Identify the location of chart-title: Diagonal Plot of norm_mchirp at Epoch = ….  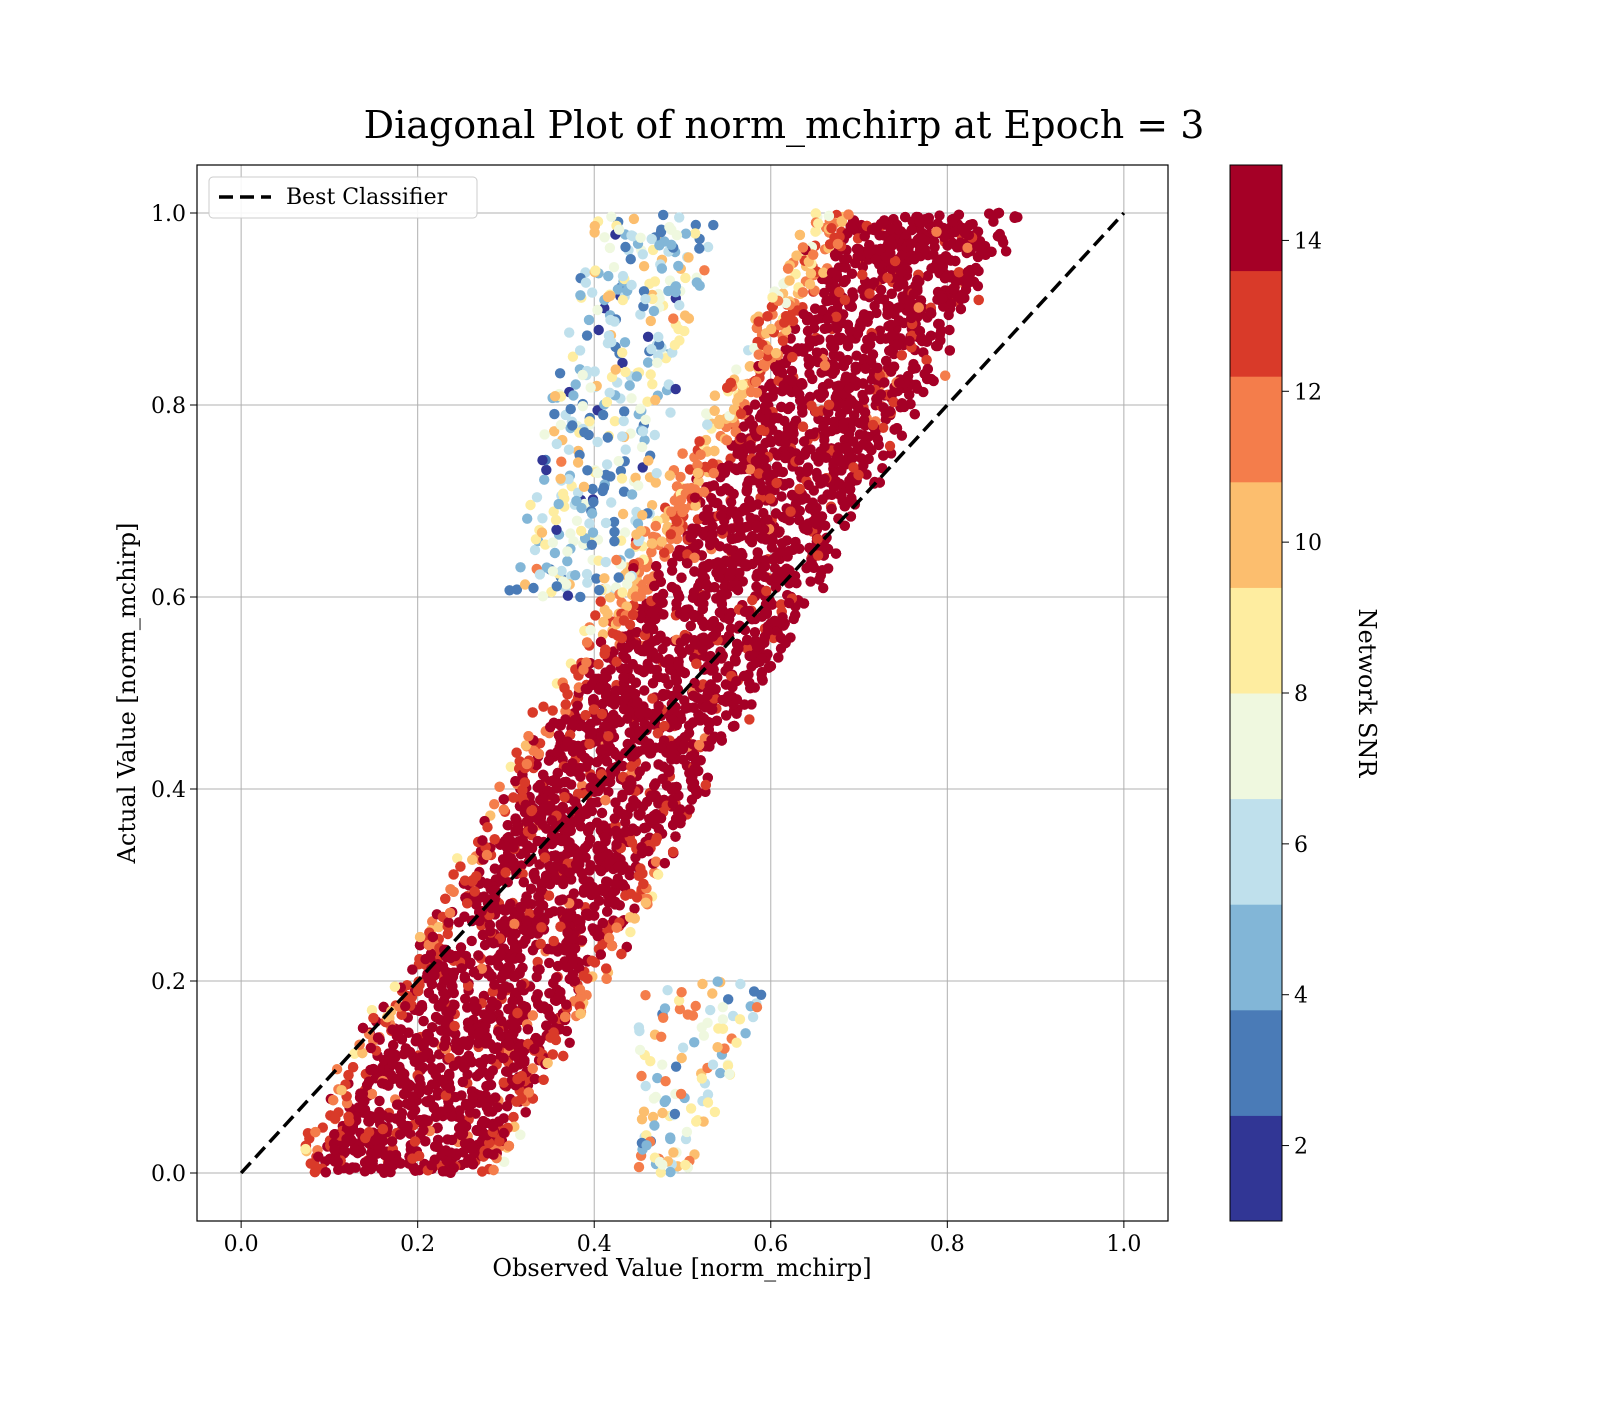
(784, 125).